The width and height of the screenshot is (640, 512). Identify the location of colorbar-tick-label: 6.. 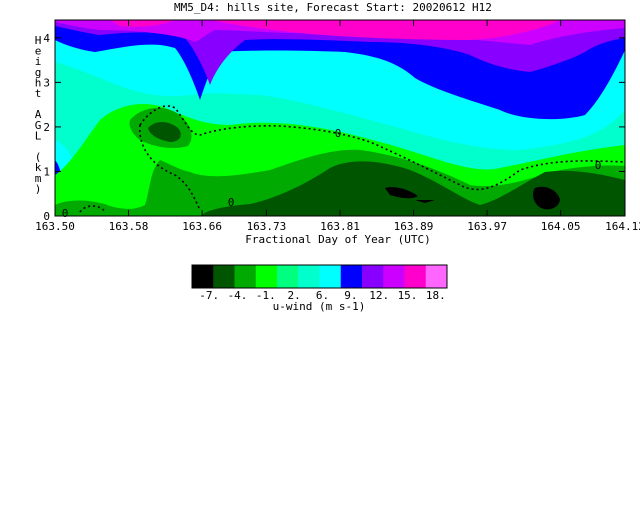
(322, 295).